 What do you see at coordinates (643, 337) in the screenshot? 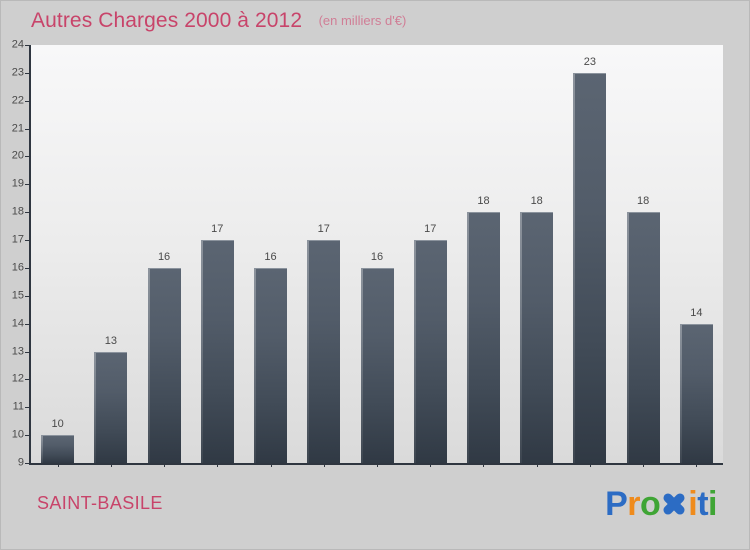
I see `bar-2011` at bounding box center [643, 337].